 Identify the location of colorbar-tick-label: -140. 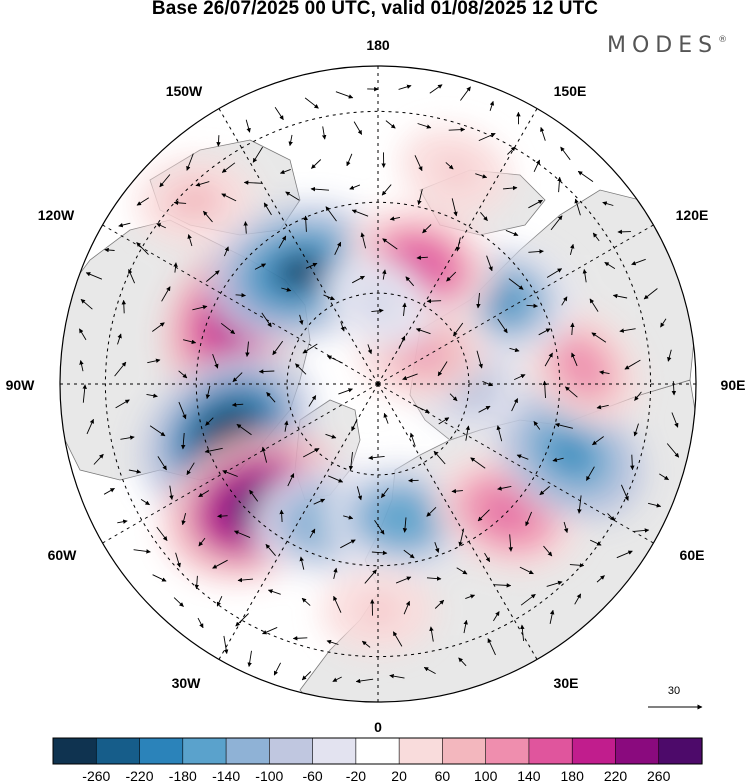
(226, 775).